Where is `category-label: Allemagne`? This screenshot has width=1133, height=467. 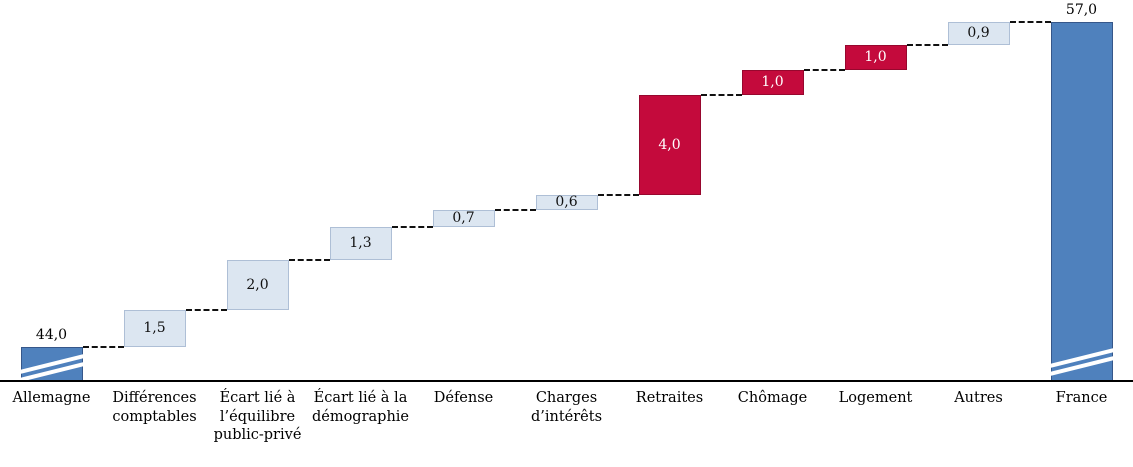
category-label: Allemagne is located at coordinates (51, 398).